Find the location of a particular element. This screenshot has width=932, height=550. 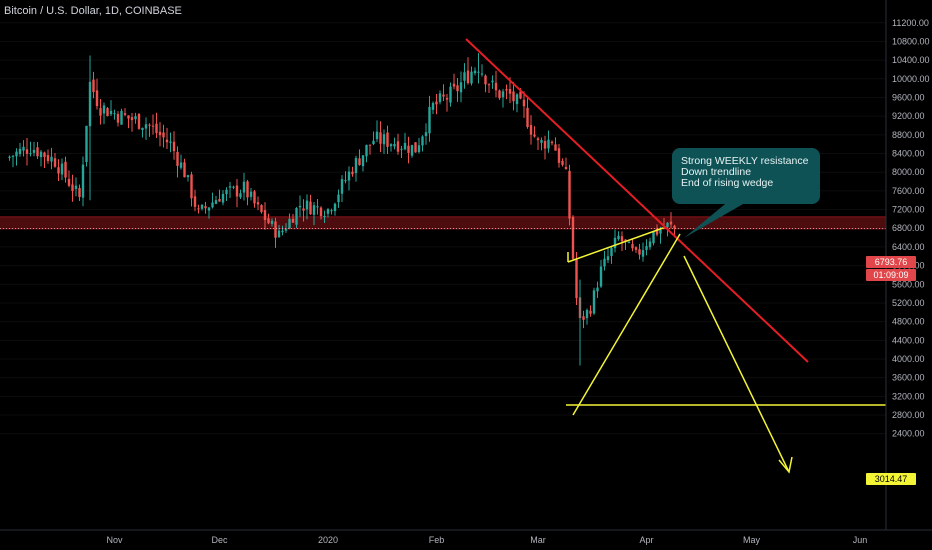

y-tick-label: 6800.00 is located at coordinates (908, 228).